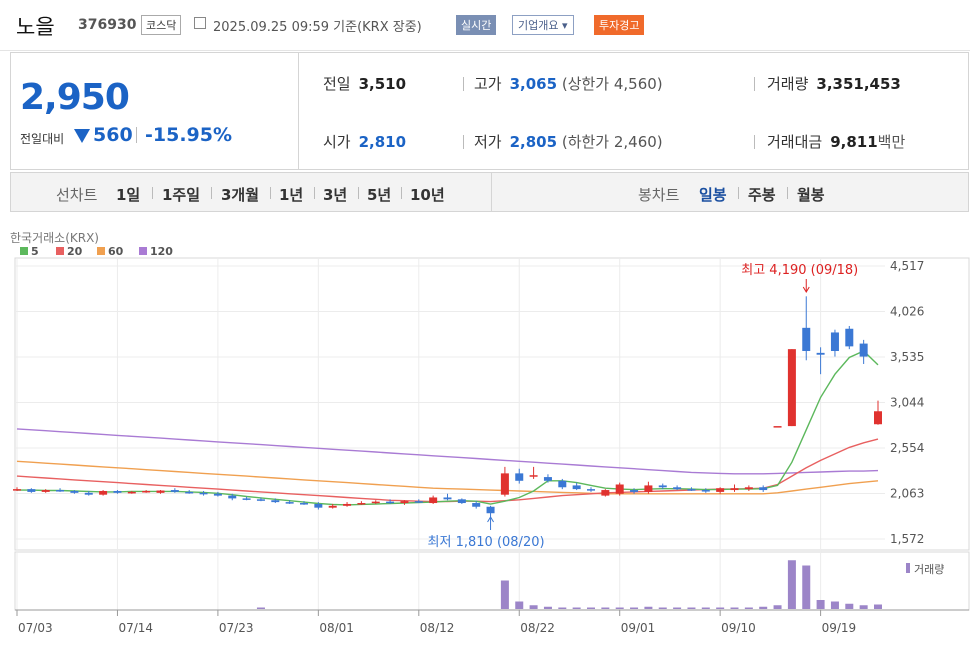  I want to click on x-tick-label: 09/19, so click(839, 628).